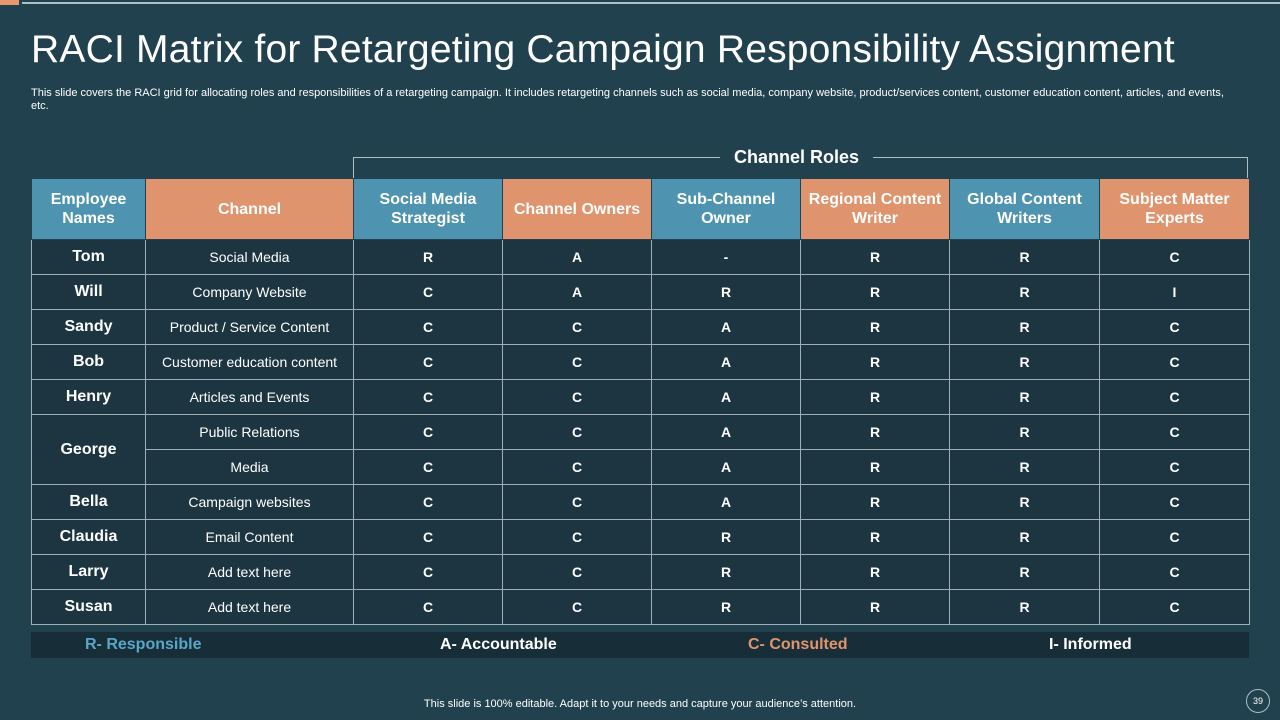 Image resolution: width=1280 pixels, height=720 pixels. Describe the element at coordinates (249, 209) in the screenshot. I see `header-channel: Channel` at that location.